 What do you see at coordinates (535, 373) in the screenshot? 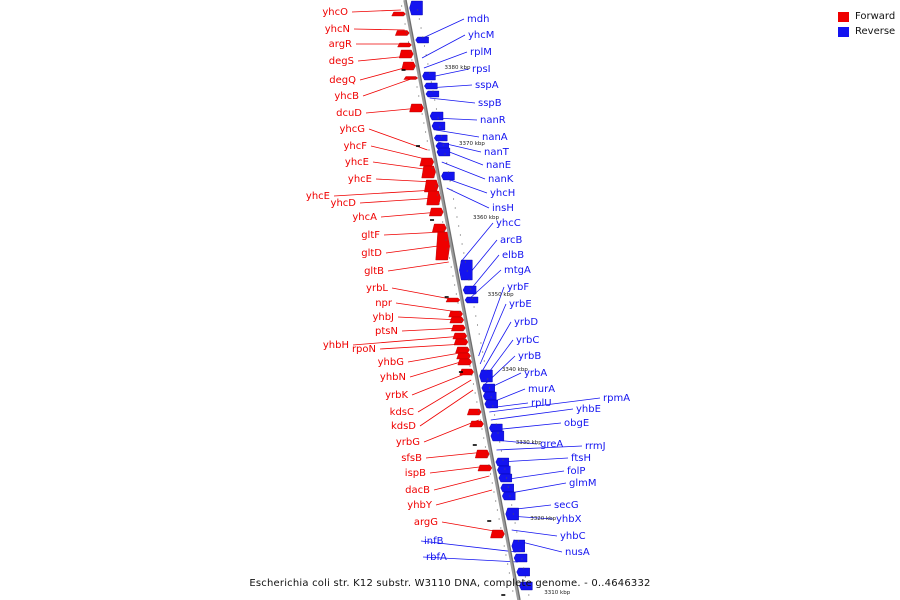
I see `gene-label-yrbA: yrbA` at bounding box center [535, 373].